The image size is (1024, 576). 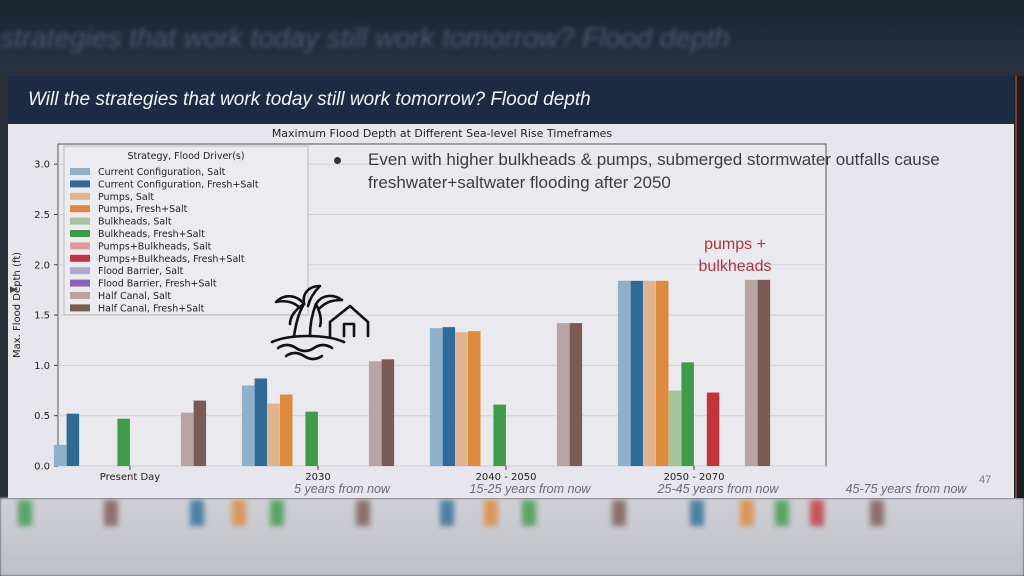 What do you see at coordinates (320, 322) in the screenshot?
I see `palm-island-icon` at bounding box center [320, 322].